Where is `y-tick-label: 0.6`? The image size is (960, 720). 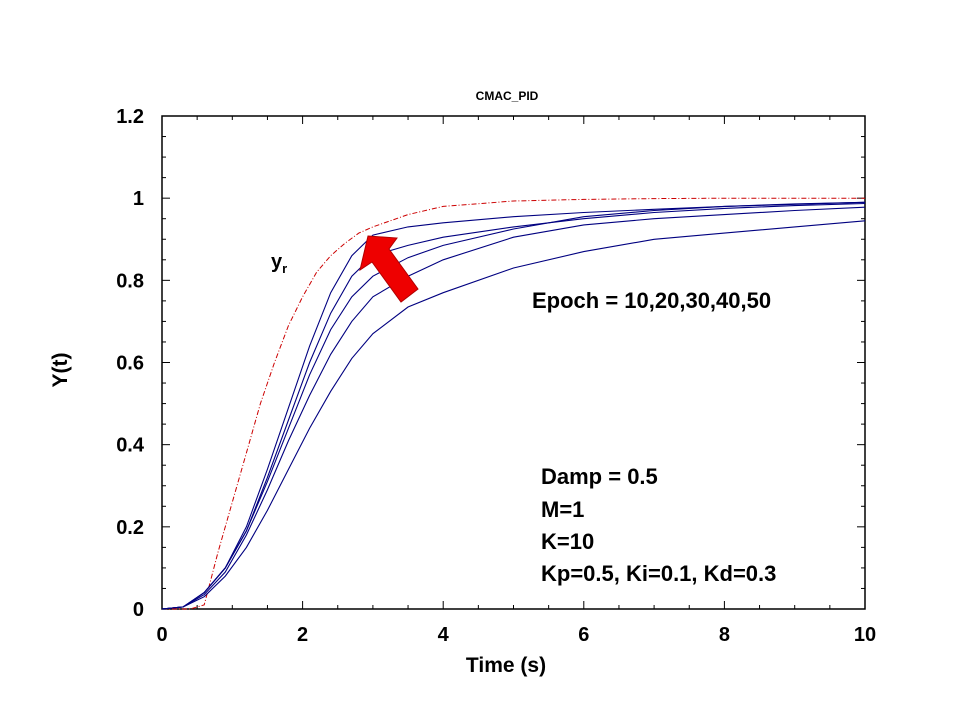
y-tick-label: 0.6 is located at coordinates (130, 364).